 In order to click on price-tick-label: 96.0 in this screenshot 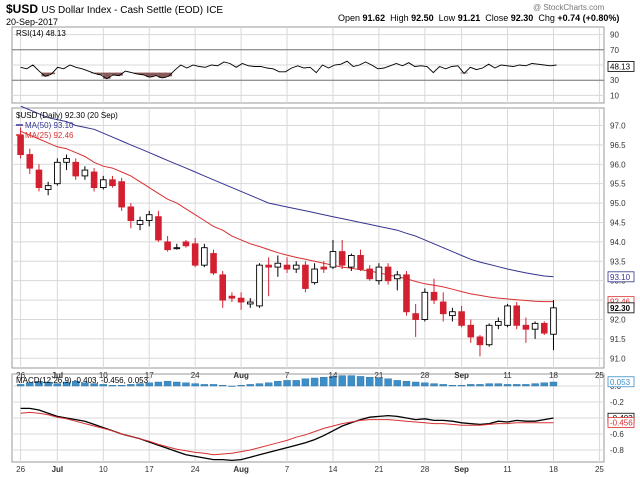, I will do `click(618, 164)`.